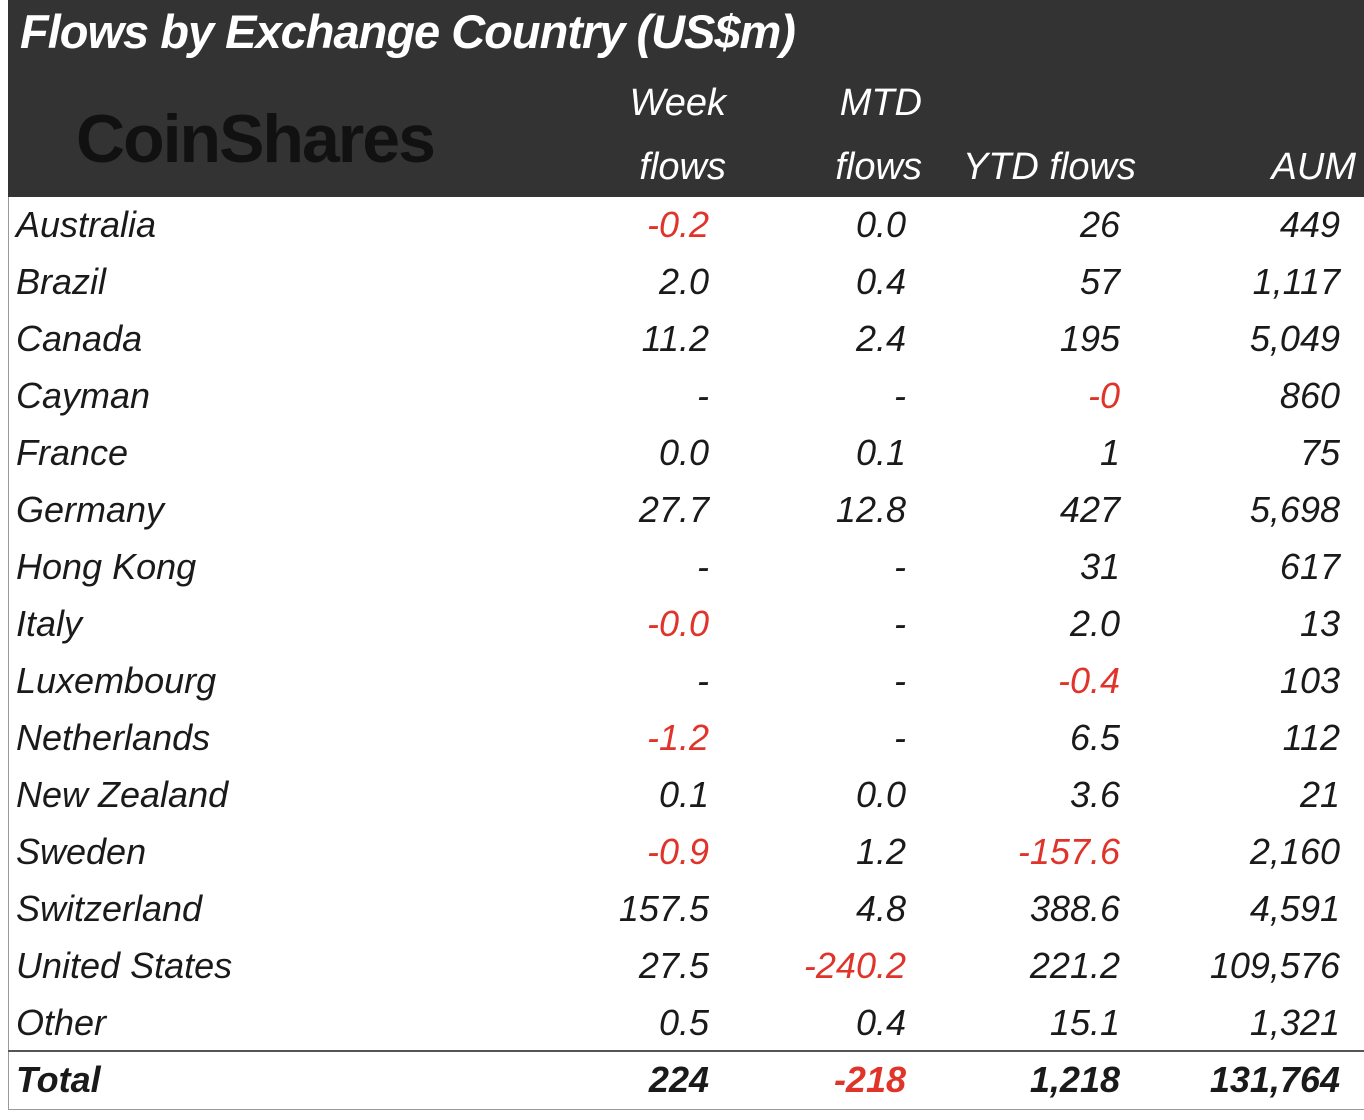 The width and height of the screenshot is (1364, 1120). I want to click on mtd-flows-cell: 1.2, so click(880, 851).